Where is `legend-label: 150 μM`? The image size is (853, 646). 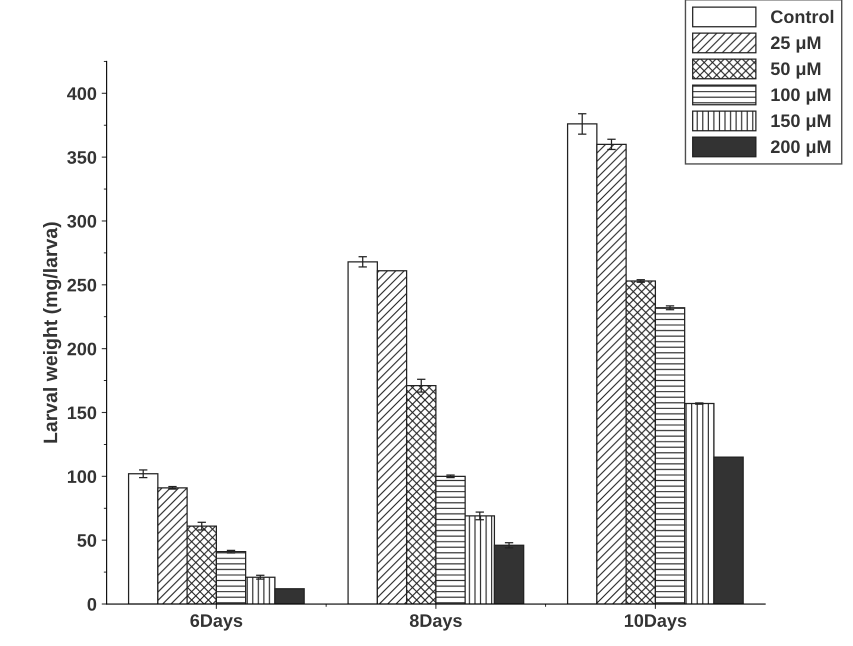
legend-label: 150 μM is located at coordinates (800, 122).